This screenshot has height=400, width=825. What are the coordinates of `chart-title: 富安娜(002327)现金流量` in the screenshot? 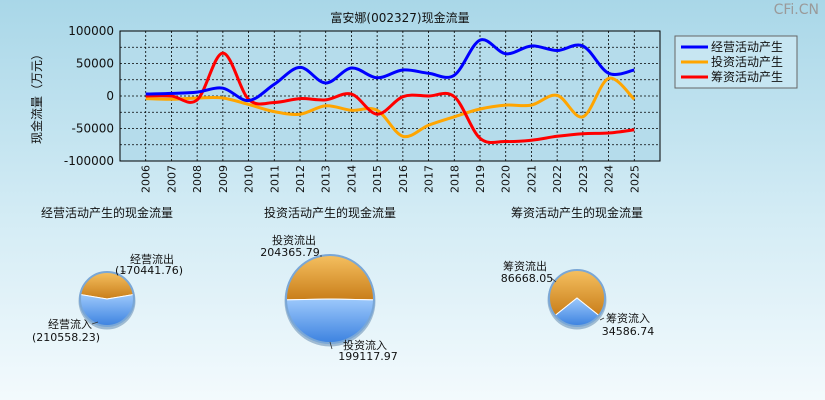 It's located at (399, 17).